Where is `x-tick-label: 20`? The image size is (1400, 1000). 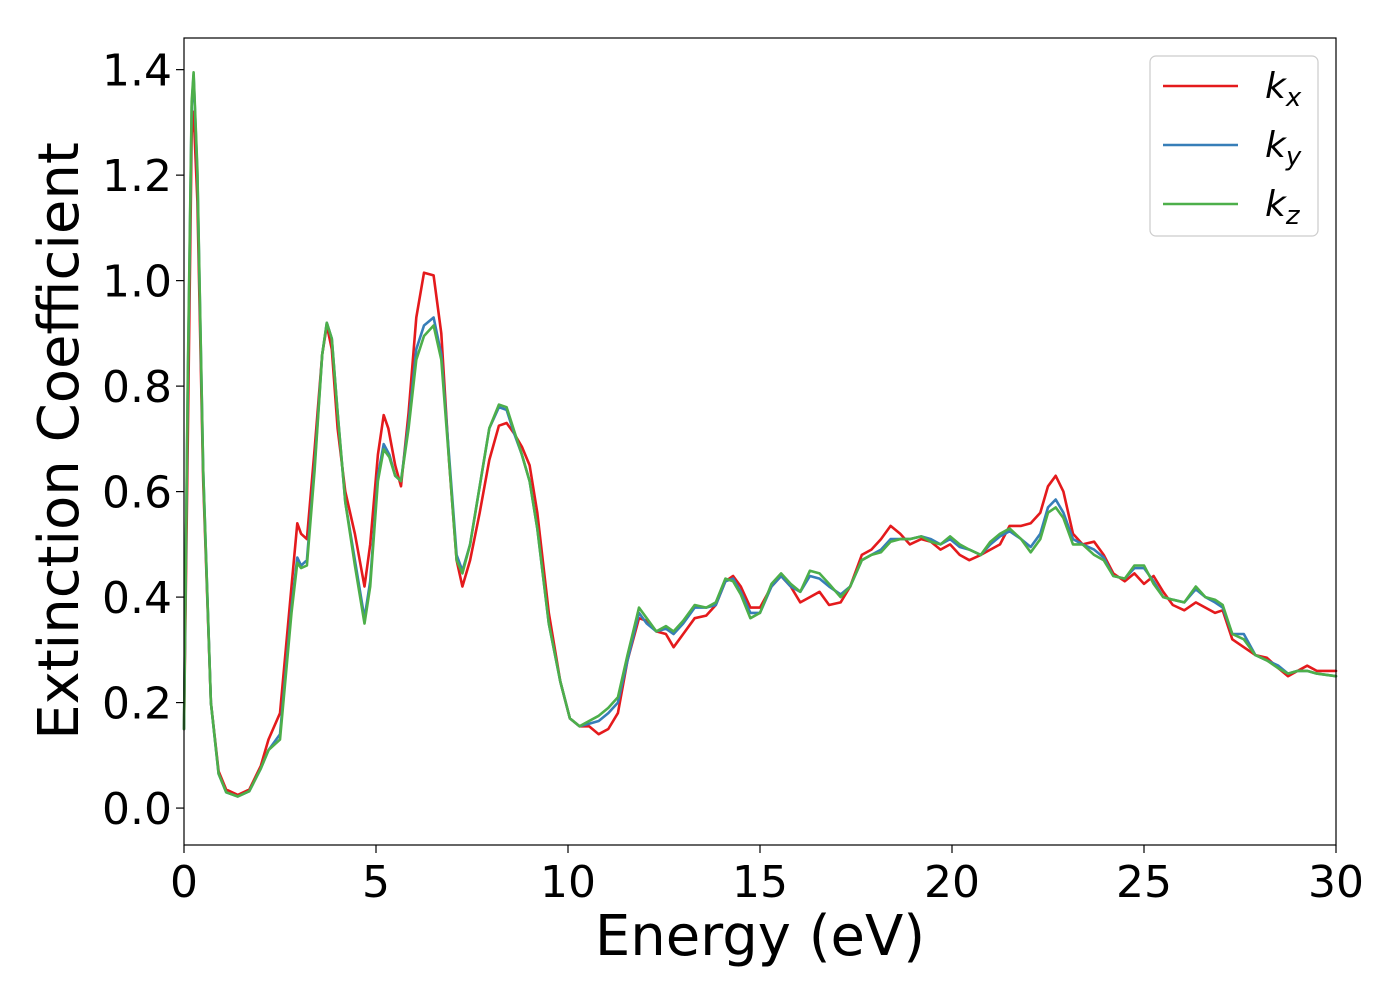
x-tick-label: 20 is located at coordinates (952, 882).